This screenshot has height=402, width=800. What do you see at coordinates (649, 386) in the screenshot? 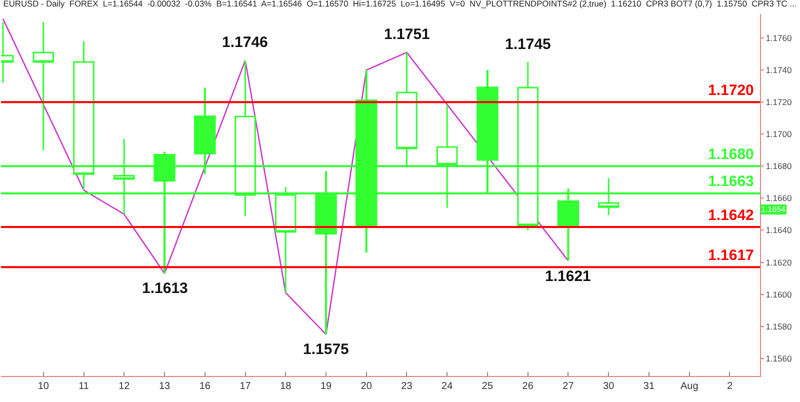
I see `x-tick-label: 31` at bounding box center [649, 386].